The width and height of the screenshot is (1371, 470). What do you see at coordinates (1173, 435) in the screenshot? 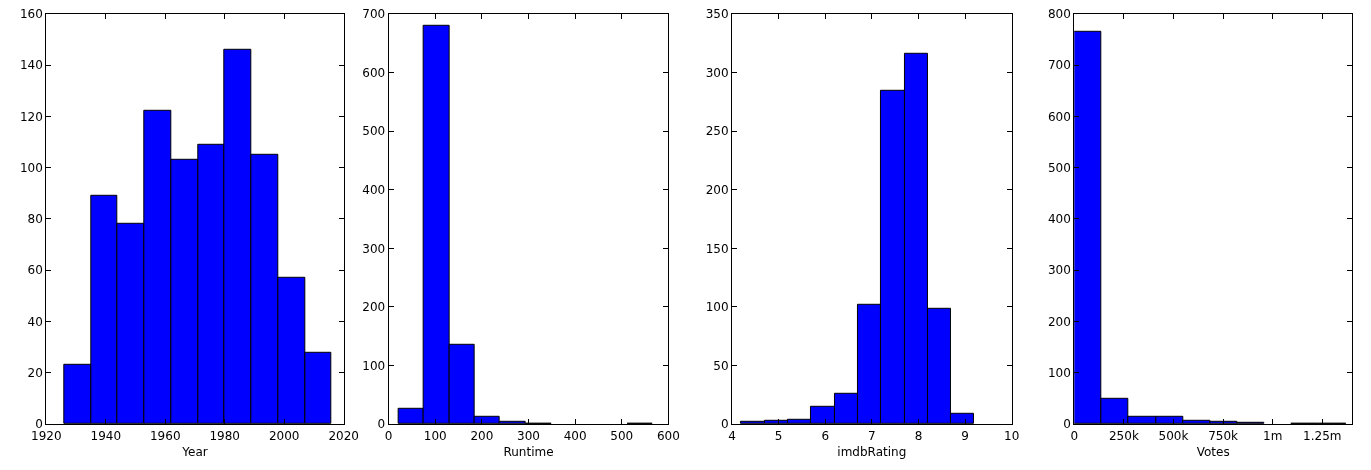
I see `x-tick-label: 500k` at bounding box center [1173, 435].